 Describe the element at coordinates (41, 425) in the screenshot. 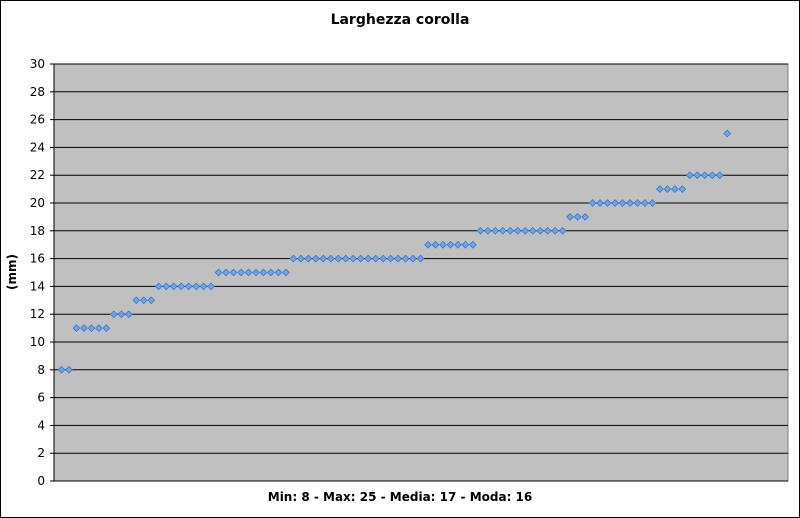

I see `y-tick-label: 4` at that location.